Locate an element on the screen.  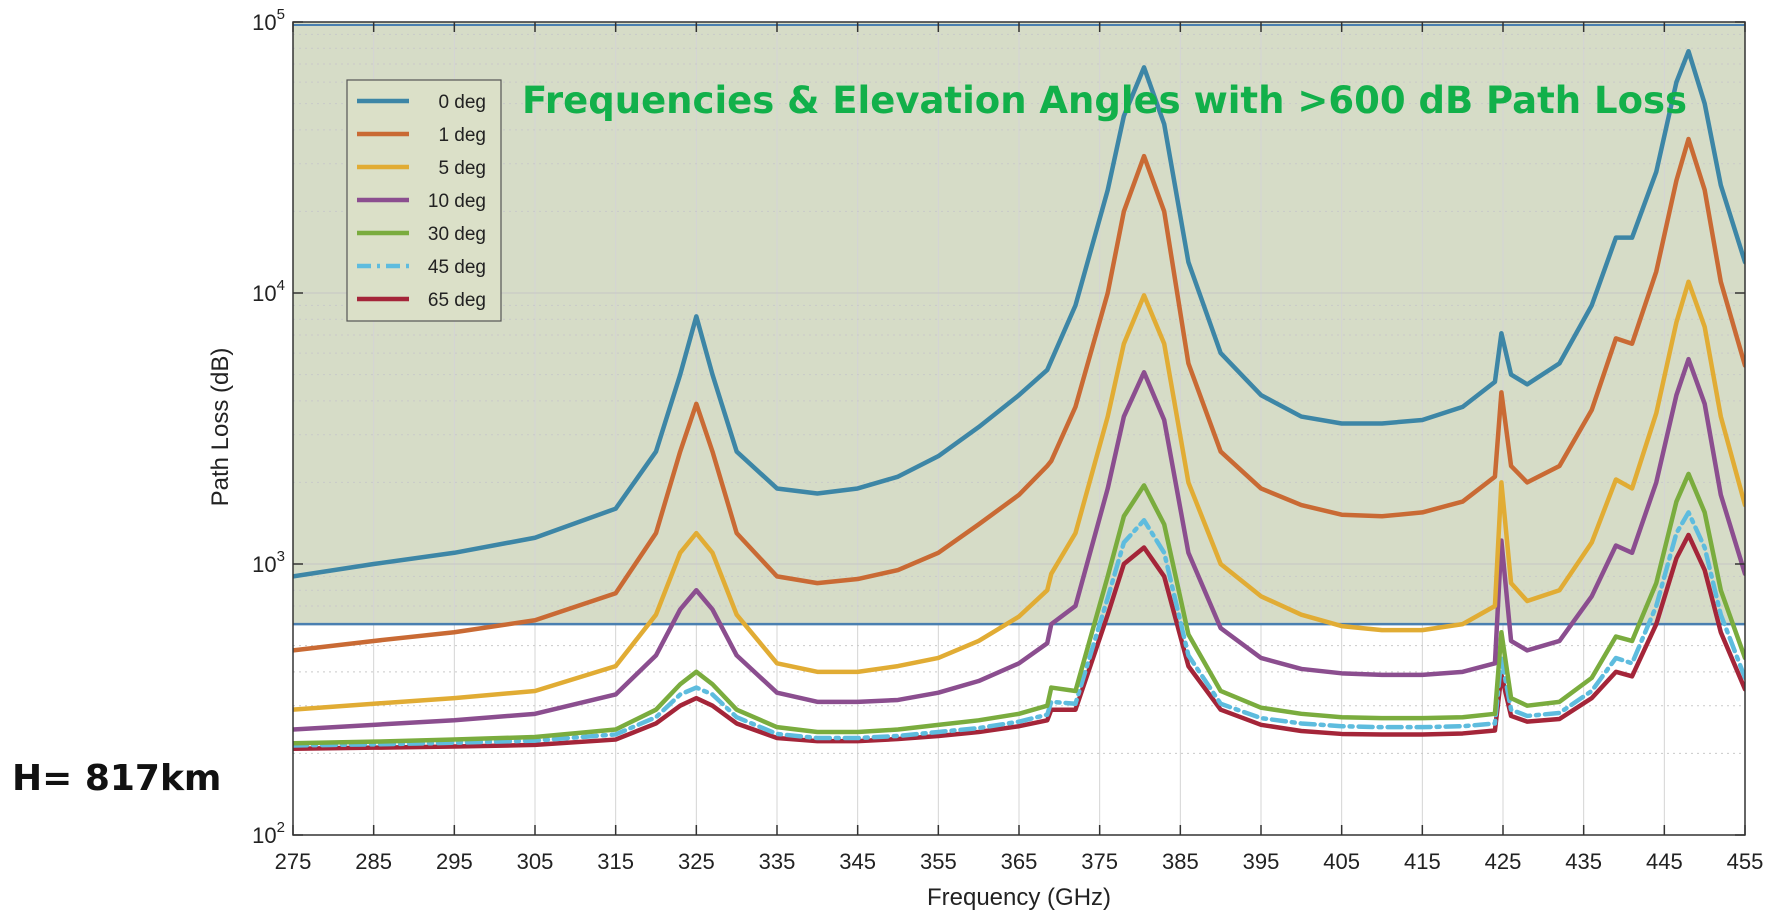
x-tick-label: 305 is located at coordinates (535, 861).